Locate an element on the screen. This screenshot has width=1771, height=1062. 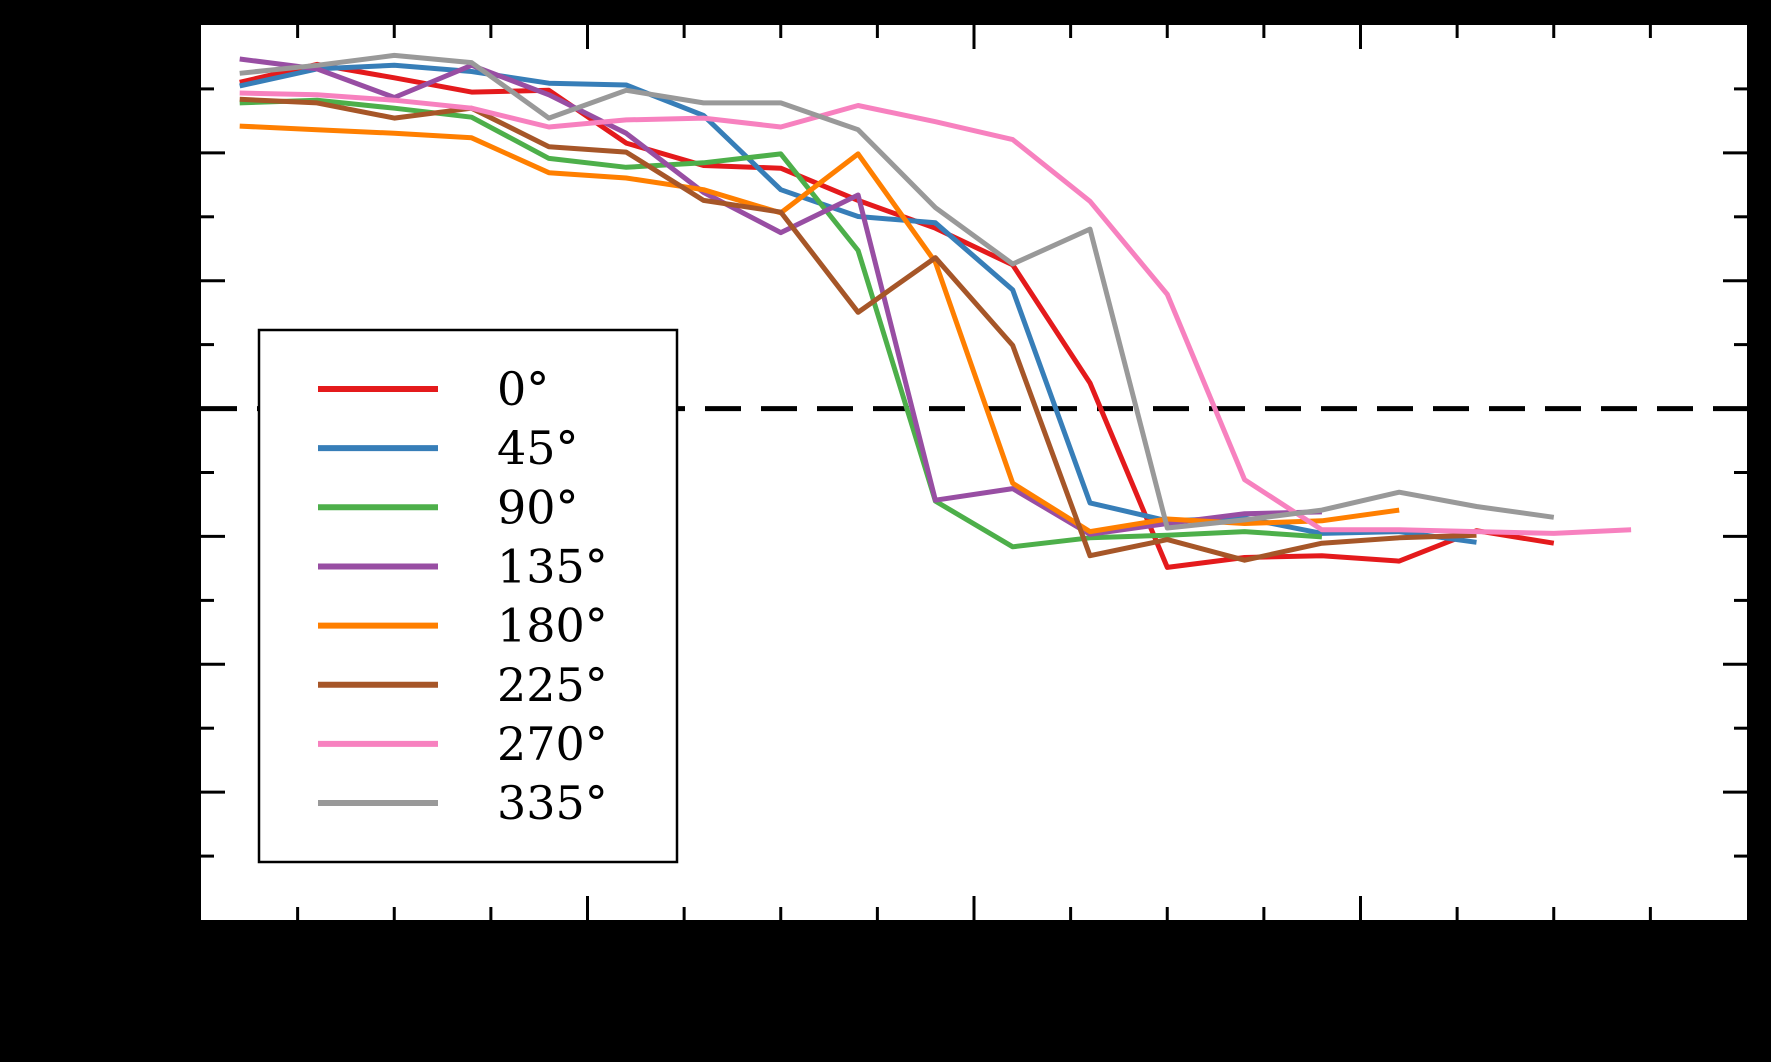
legend-label-5: 225° is located at coordinates (552, 685).